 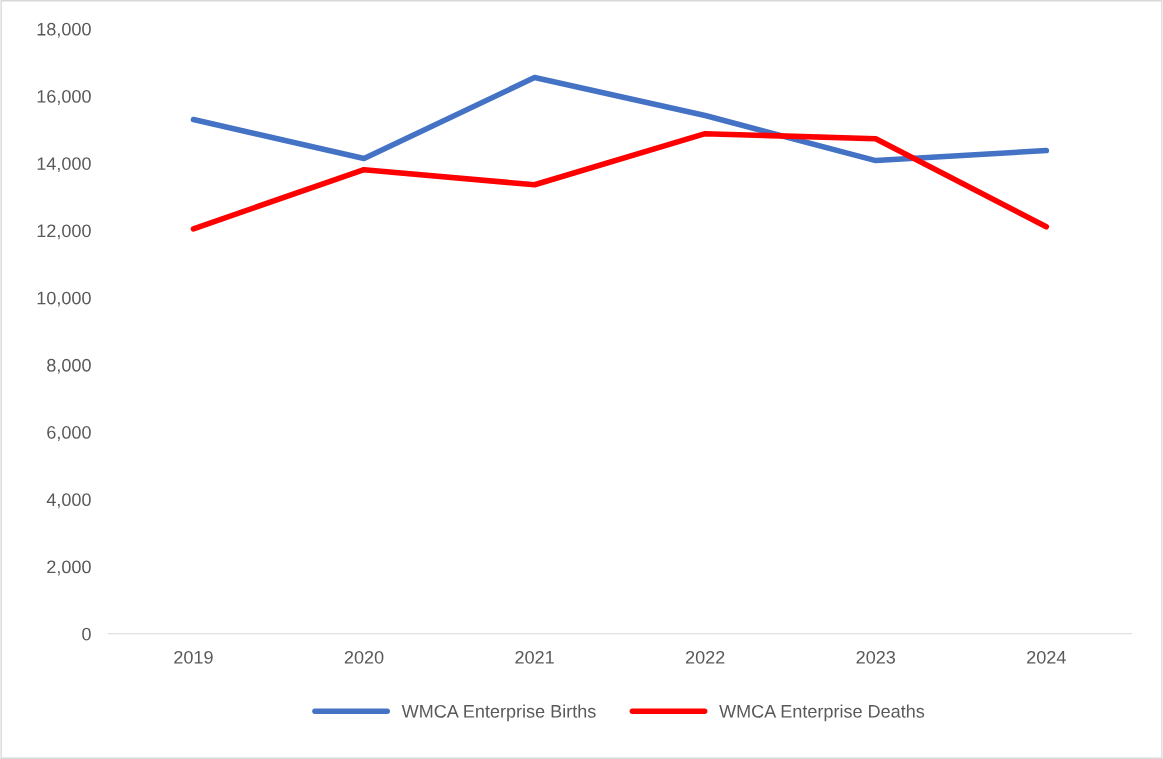 I want to click on x-tick-label: 2024, so click(x=1046, y=657).